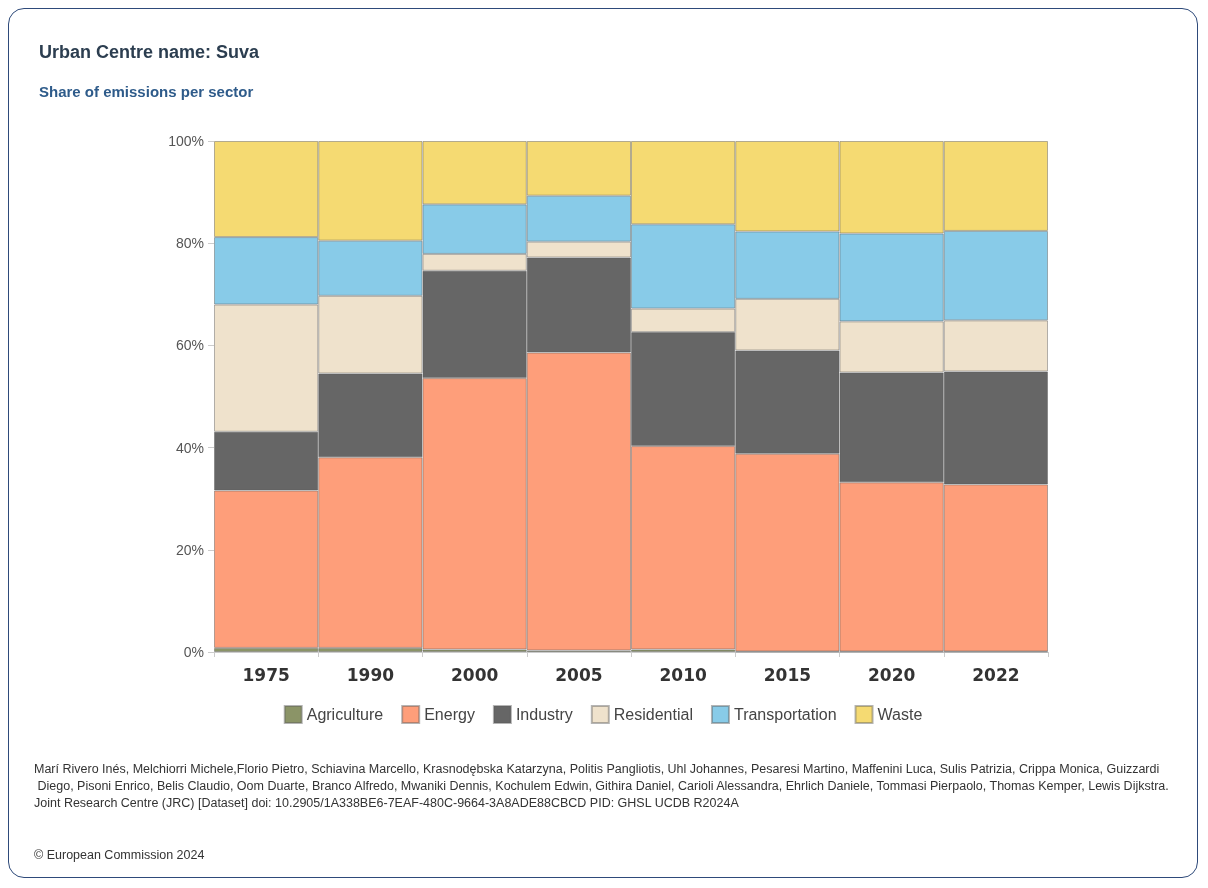  Describe the element at coordinates (474, 674) in the screenshot. I see `x-tick-label: 2000` at that location.